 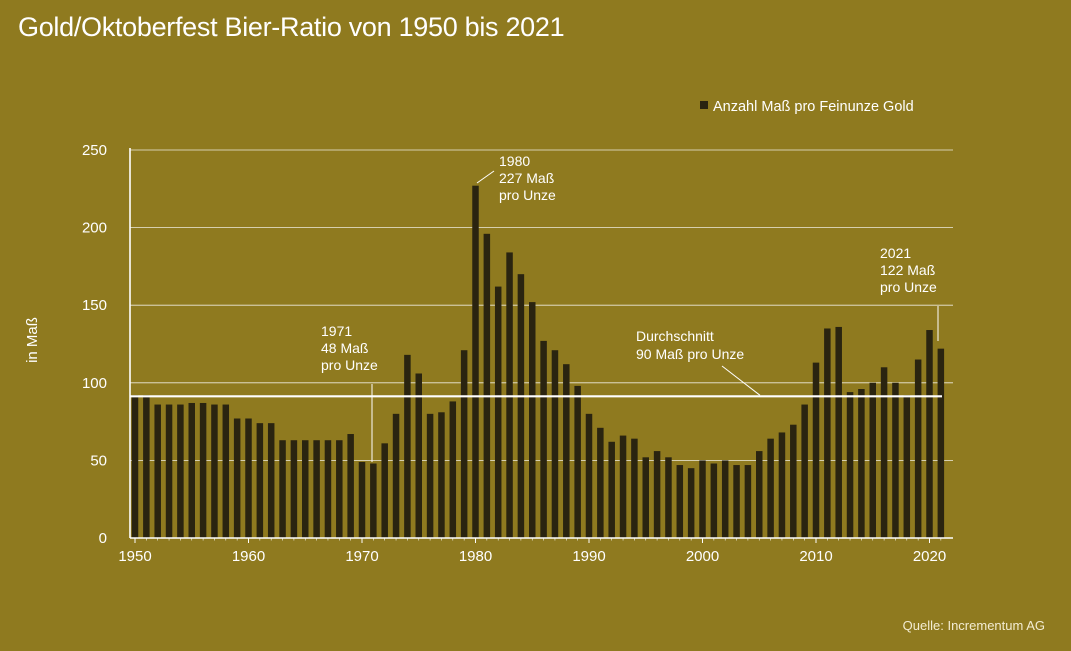 I want to click on annotation-year: 1971, so click(x=336, y=331).